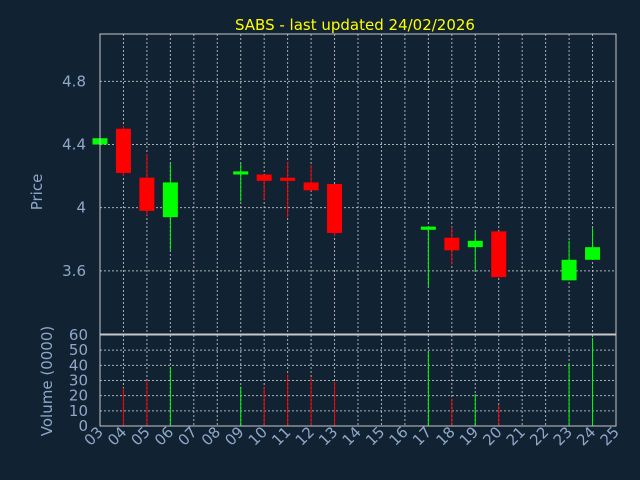 This screenshot has height=480, width=640. Describe the element at coordinates (78, 411) in the screenshot. I see `volume-tick-label: 10` at that location.